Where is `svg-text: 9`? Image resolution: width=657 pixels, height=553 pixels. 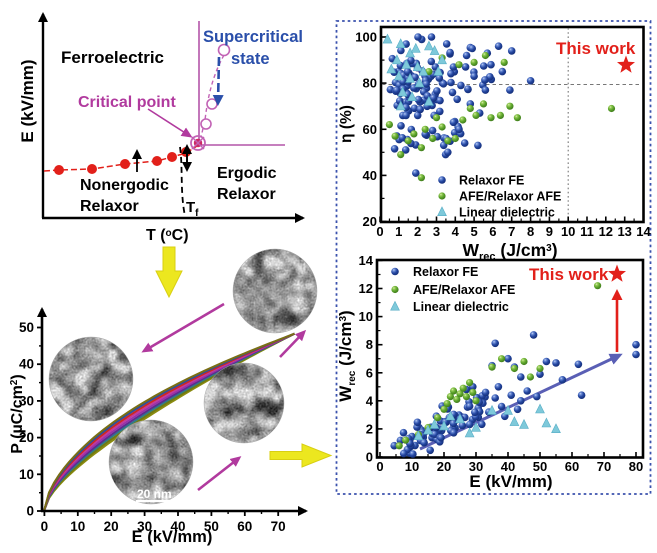 svg-text: 9 is located at coordinates (549, 231).